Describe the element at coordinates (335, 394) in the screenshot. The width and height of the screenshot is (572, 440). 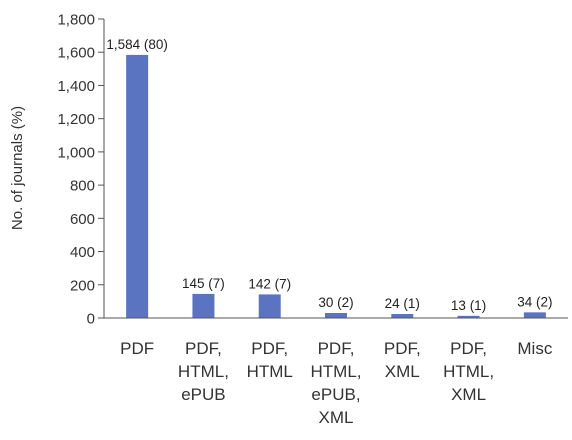
I see `category-label: ePUB,` at that location.